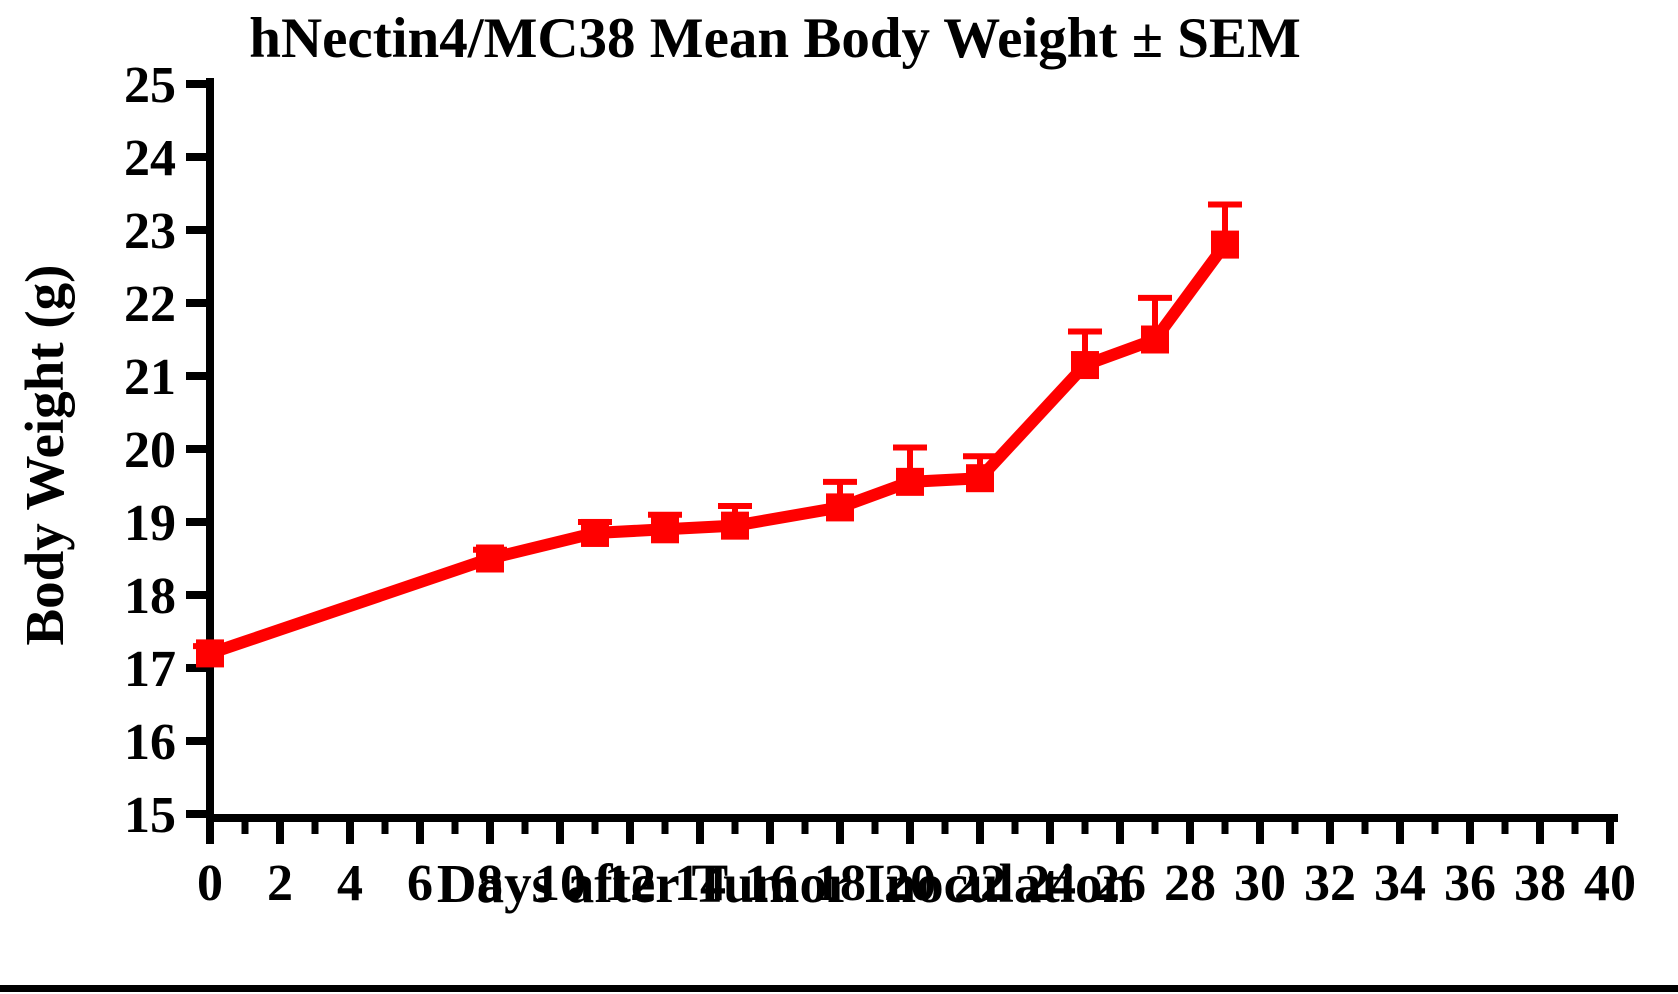  Describe the element at coordinates (910, 883) in the screenshot. I see `x-tick-label: 20` at that location.